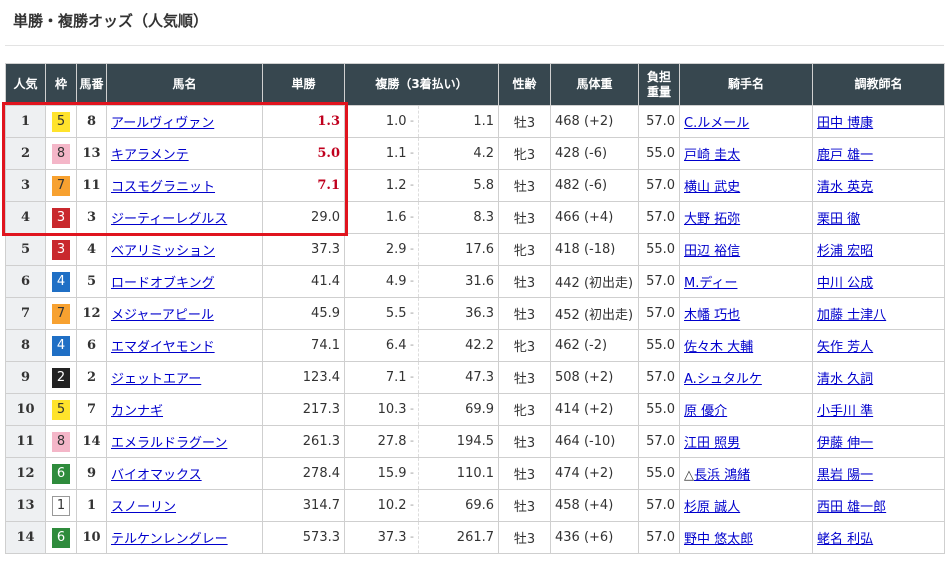  Describe the element at coordinates (746, 217) in the screenshot. I see `jockey-cell: 大野 拓弥` at that location.